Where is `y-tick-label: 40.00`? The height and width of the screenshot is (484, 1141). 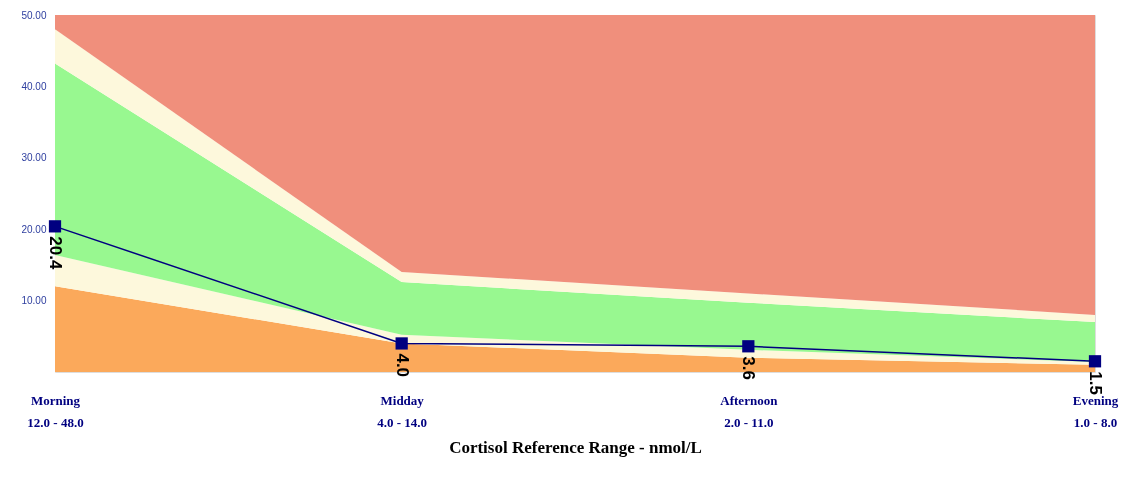 y-tick-label: 40.00 is located at coordinates (34, 86).